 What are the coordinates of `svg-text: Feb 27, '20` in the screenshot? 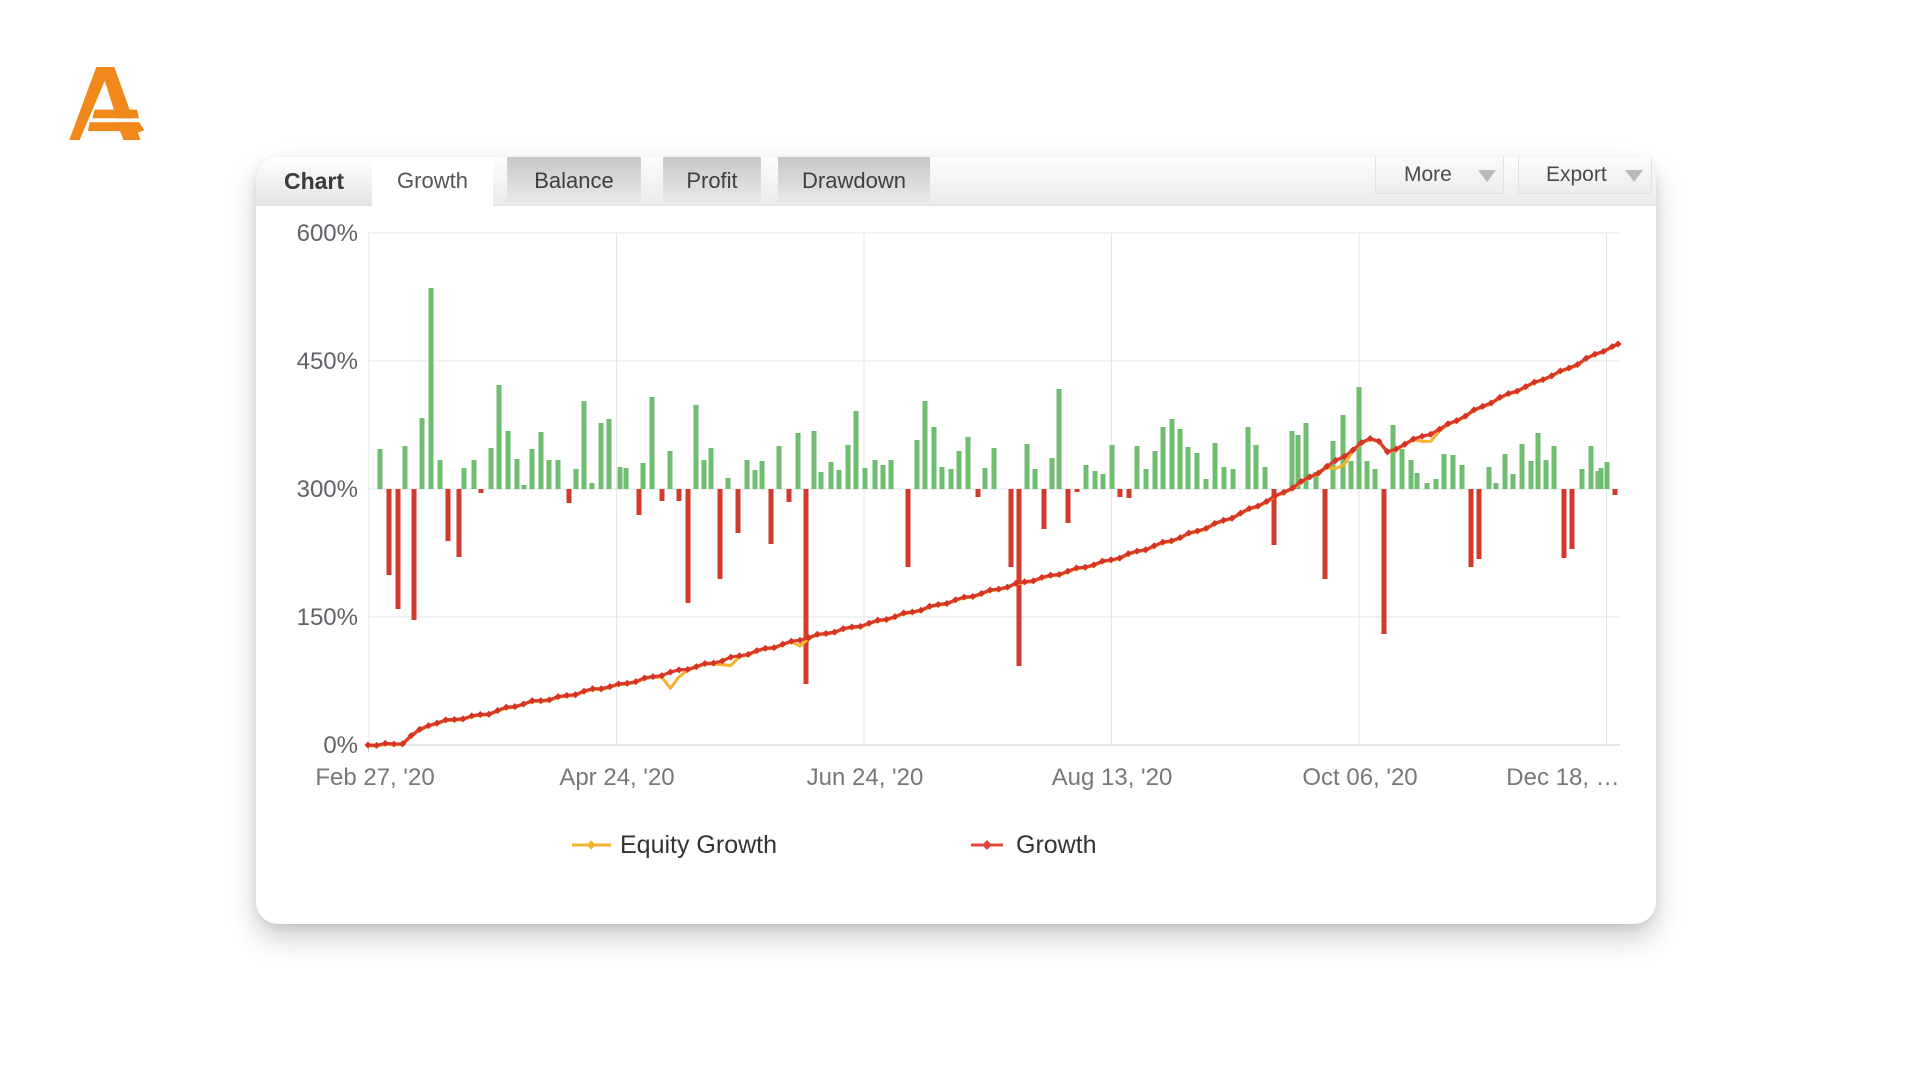 It's located at (374, 777).